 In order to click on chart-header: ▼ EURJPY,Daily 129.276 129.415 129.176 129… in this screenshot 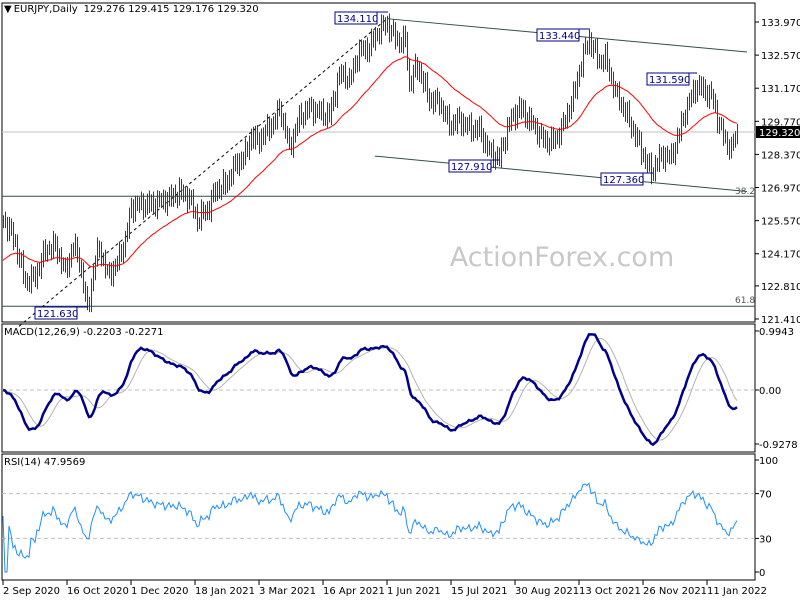, I will do `click(131, 9)`.